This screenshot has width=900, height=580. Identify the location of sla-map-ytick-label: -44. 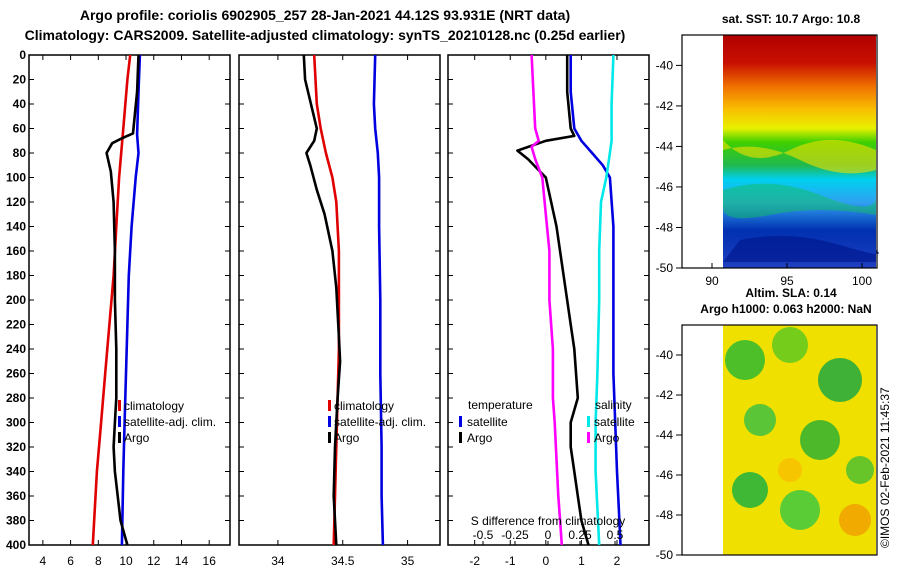
(665, 435).